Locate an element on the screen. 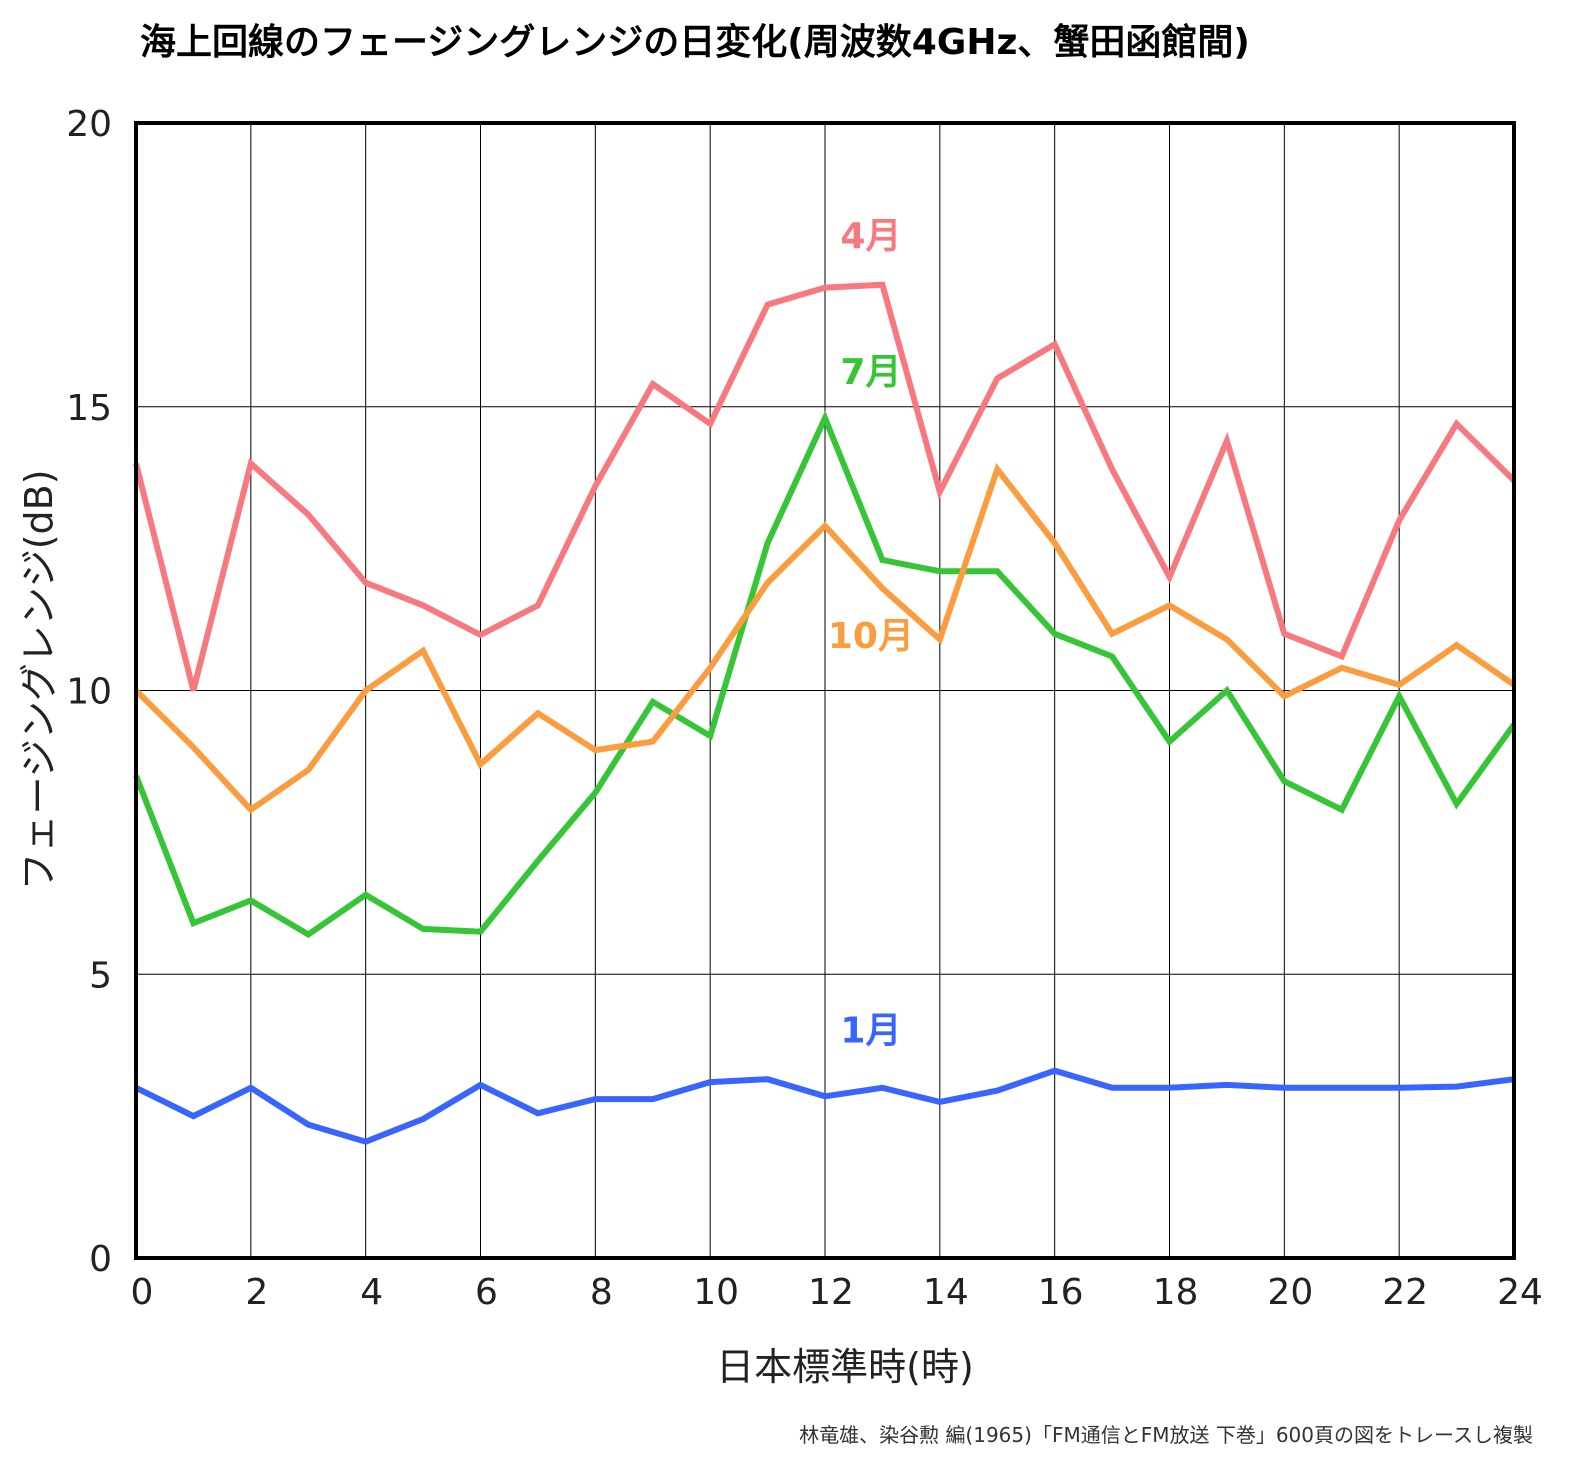  x-tick-label: 8 is located at coordinates (601, 1292).